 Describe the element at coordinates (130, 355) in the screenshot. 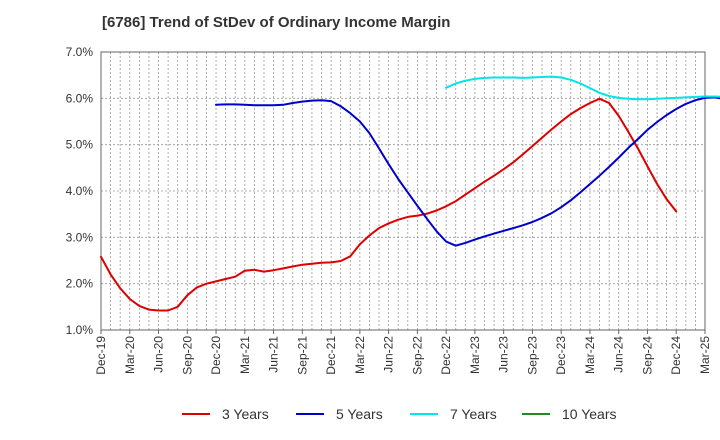

I see `x-tick-label: Mar-20` at that location.